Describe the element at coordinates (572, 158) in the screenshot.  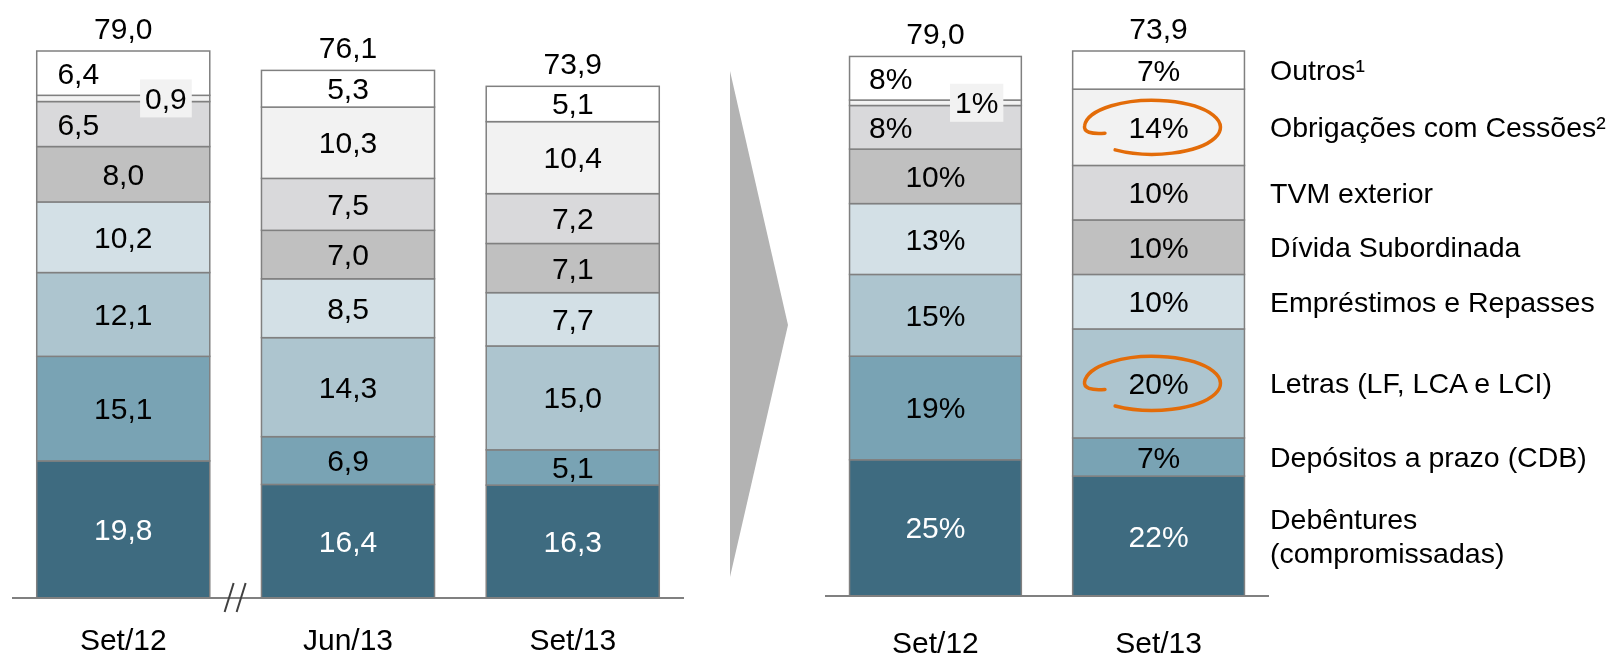
I see `data-label: 10,4` at that location.